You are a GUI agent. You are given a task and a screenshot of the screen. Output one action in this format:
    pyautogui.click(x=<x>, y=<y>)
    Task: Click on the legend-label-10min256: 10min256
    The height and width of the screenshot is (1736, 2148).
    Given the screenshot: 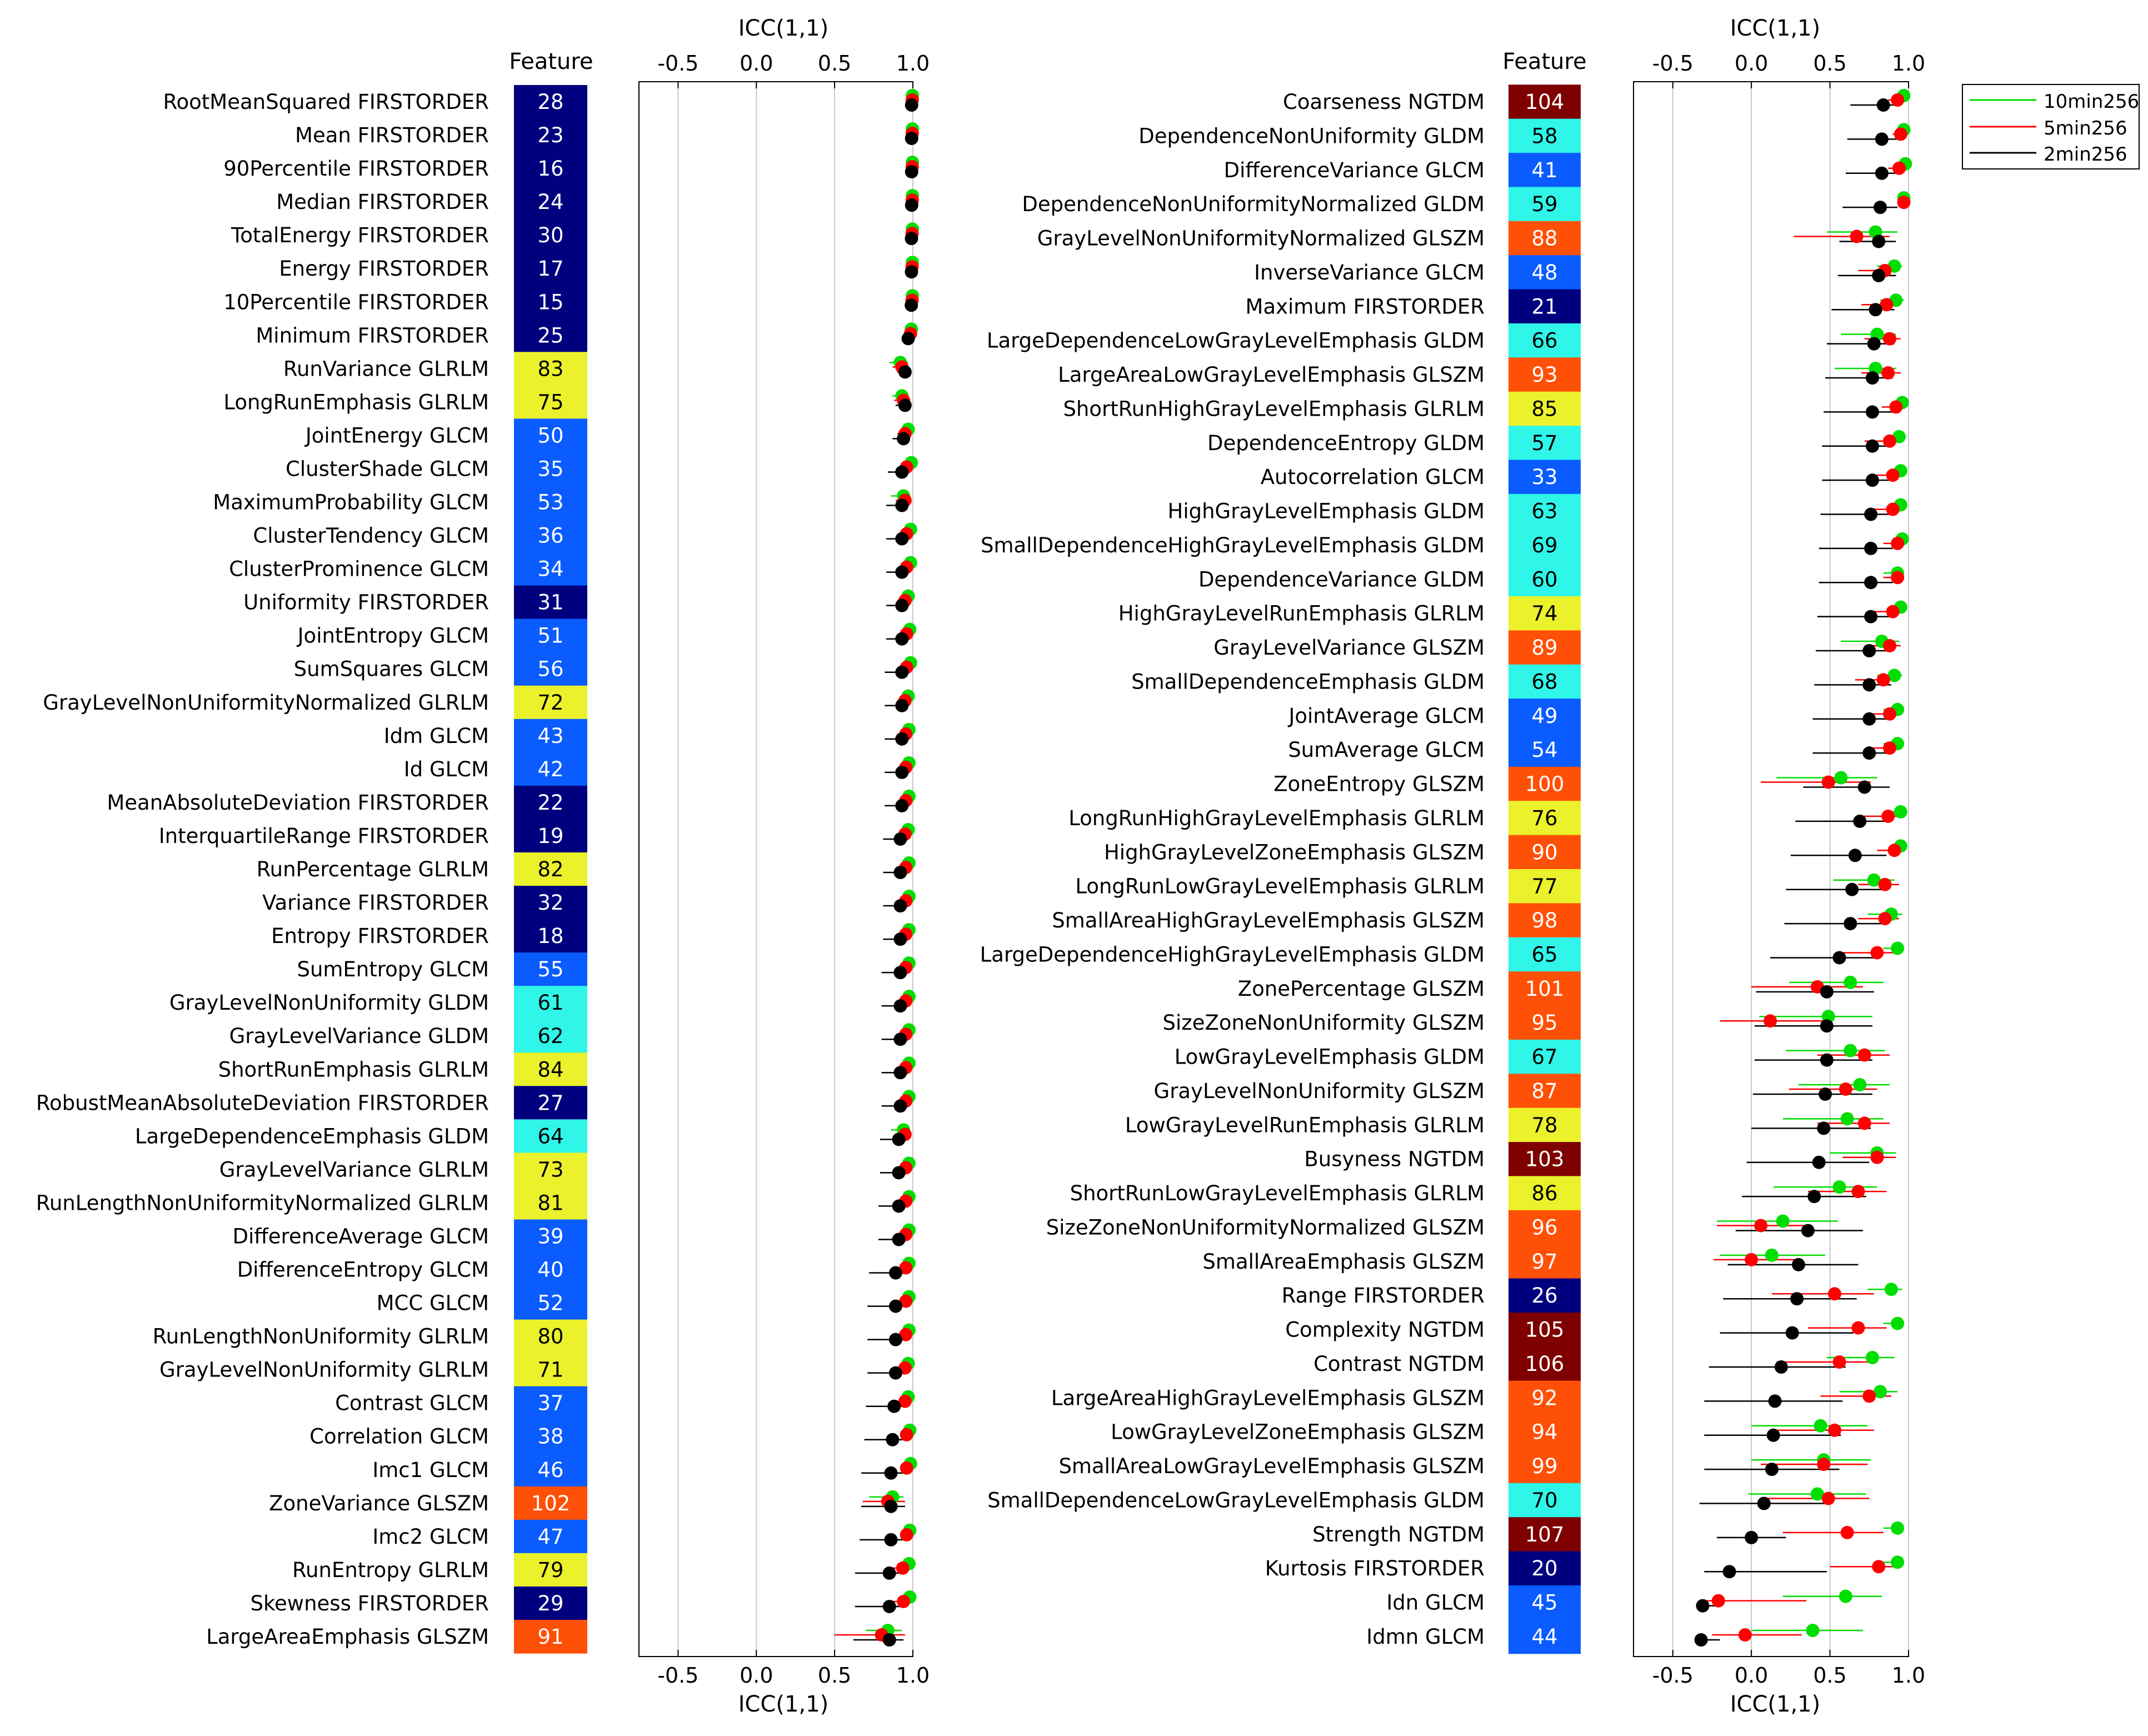 What is the action you would take?
    pyautogui.click(x=2091, y=102)
    